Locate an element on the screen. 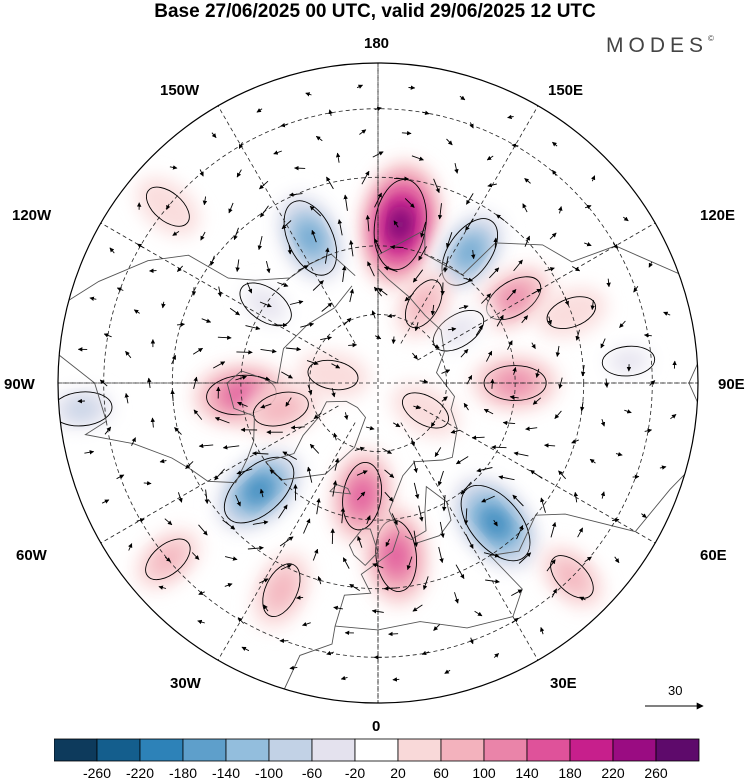 This screenshot has height=783, width=750. lon-label-150e: 150E is located at coordinates (566, 90).